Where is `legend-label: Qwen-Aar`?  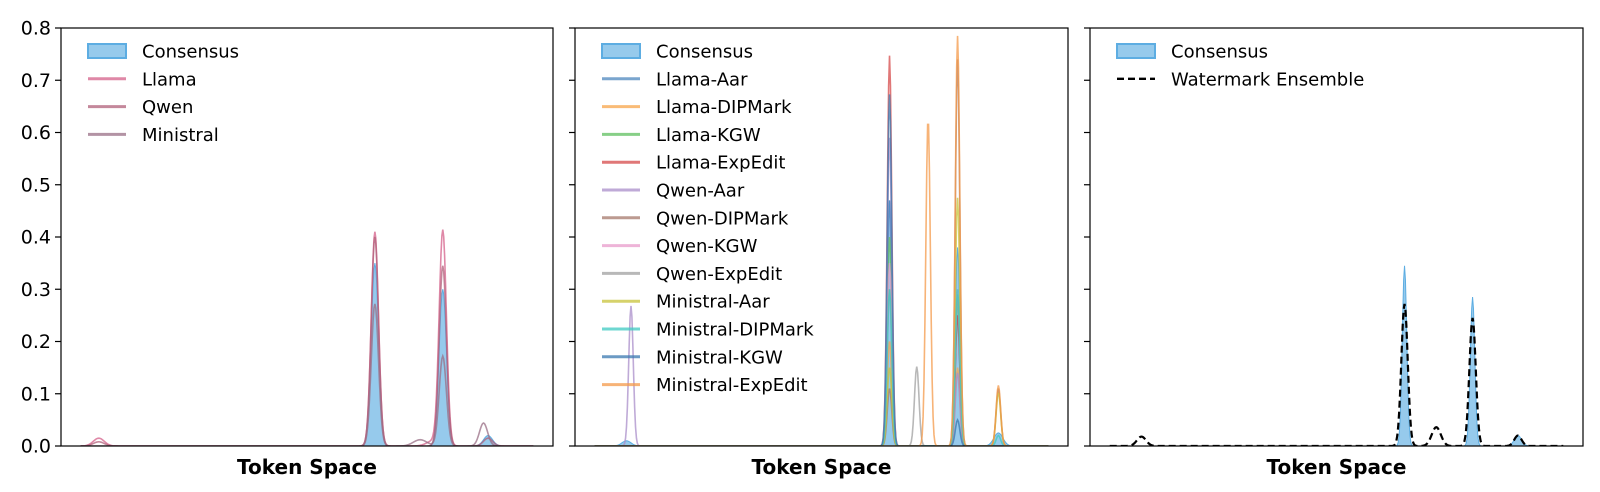
legend-label: Qwen-Aar is located at coordinates (700, 191).